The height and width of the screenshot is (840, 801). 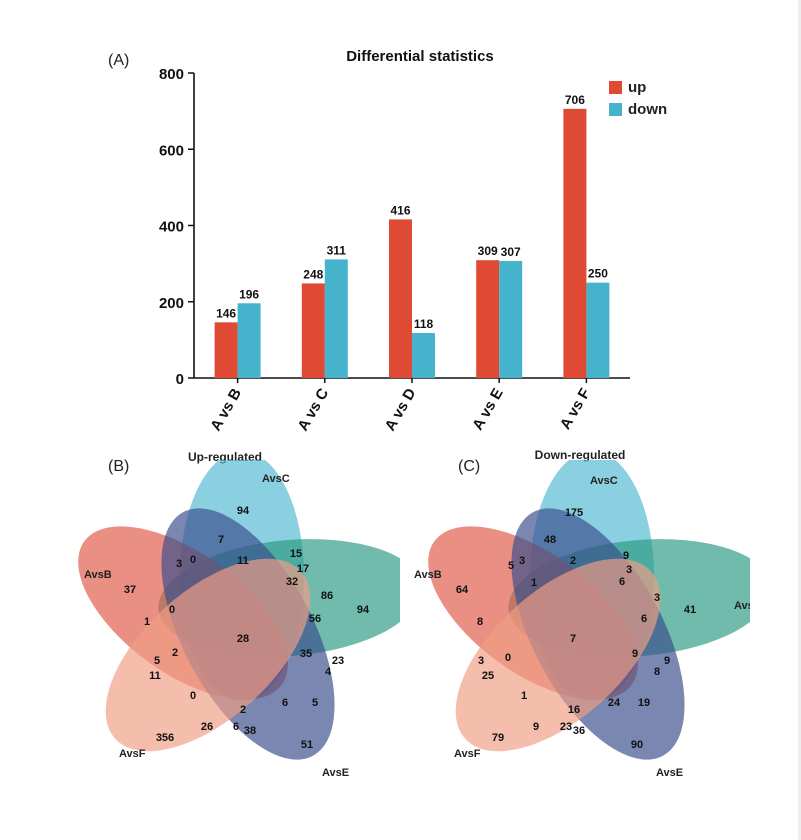 What do you see at coordinates (296, 554) in the screenshot?
I see `venn-region-count: 15` at bounding box center [296, 554].